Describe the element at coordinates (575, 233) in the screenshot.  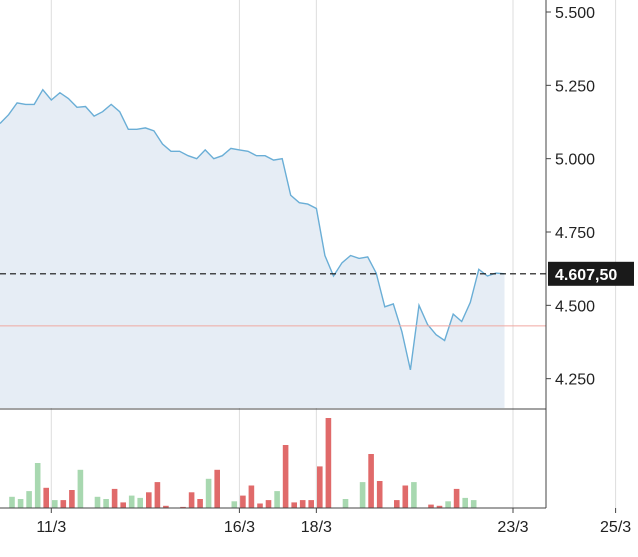
I see `y-tick-label: 4.750` at that location.